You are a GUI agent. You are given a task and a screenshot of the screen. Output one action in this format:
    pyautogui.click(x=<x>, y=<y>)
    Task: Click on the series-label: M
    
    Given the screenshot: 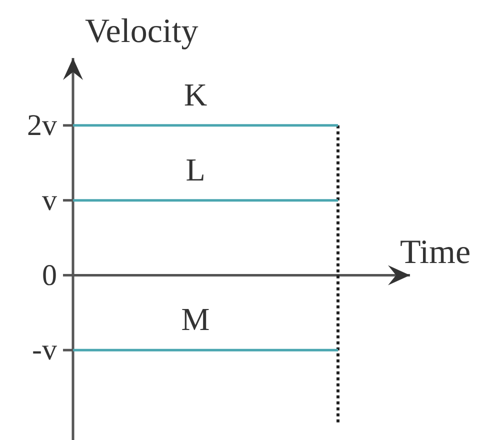 What is the action you would take?
    pyautogui.click(x=195, y=319)
    